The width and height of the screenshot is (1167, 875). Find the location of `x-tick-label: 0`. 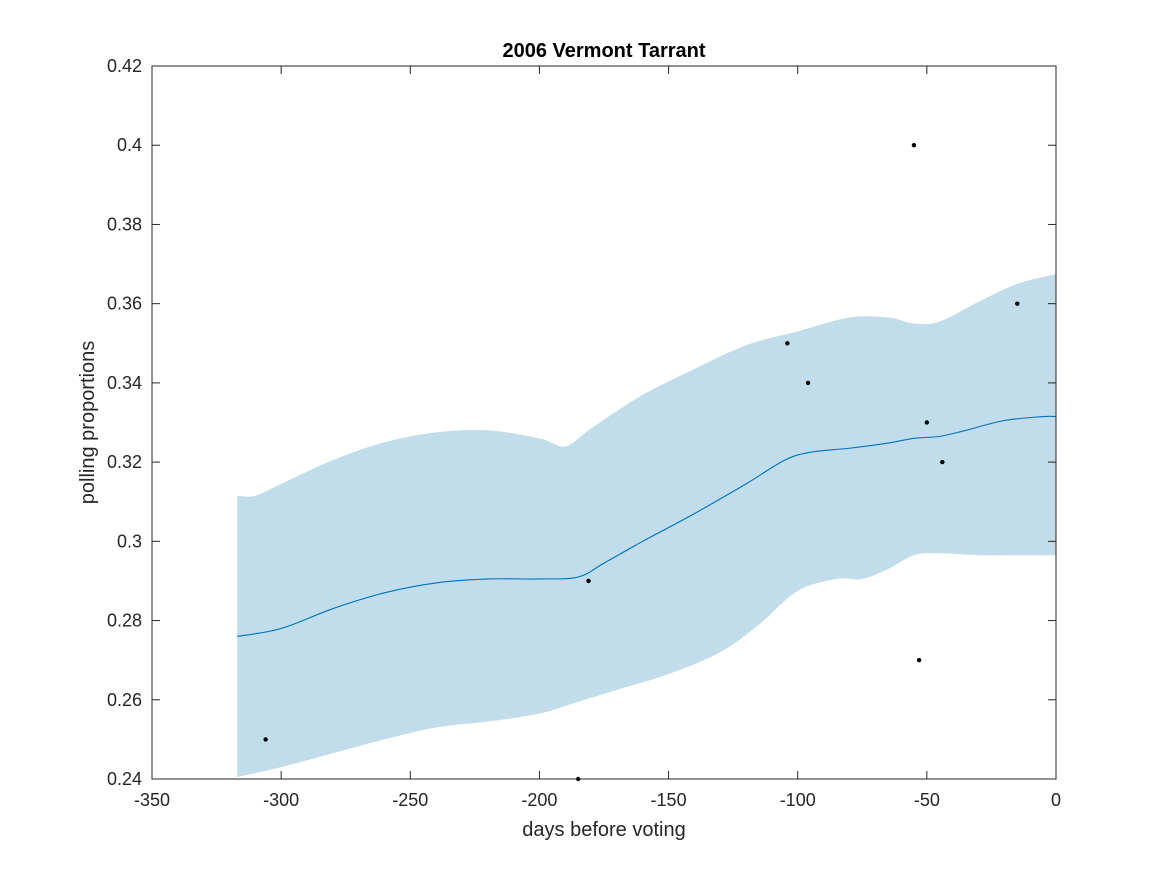

x-tick-label: 0 is located at coordinates (1056, 800).